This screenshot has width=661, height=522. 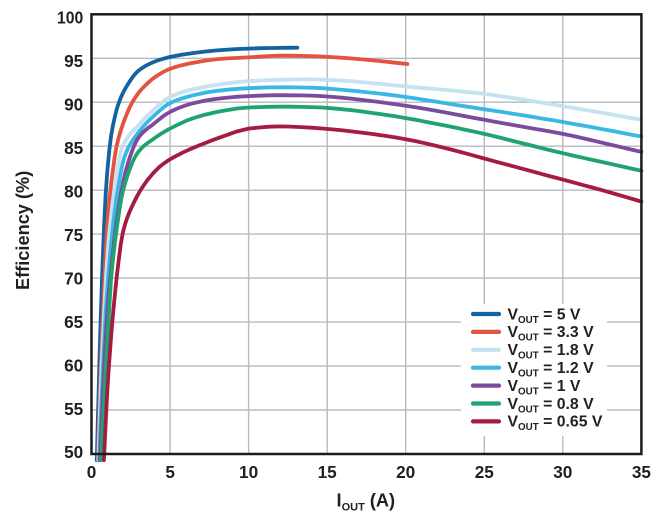 What do you see at coordinates (328, 472) in the screenshot?
I see `svg-text: 15` at bounding box center [328, 472].